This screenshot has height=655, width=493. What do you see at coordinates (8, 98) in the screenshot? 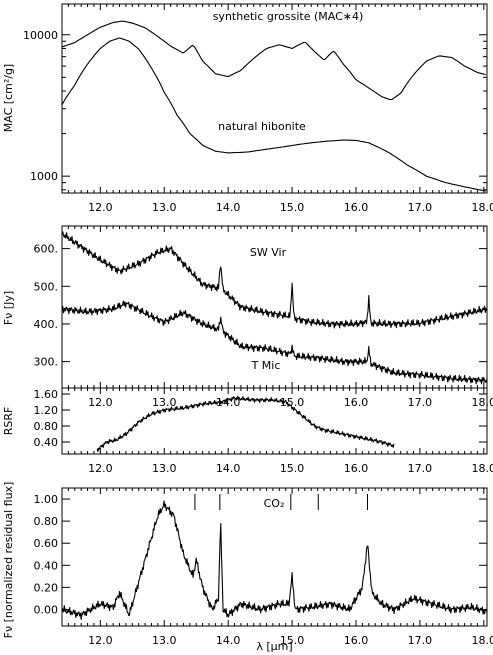
I see `y-axis-label: MAC [cm²/g]` at bounding box center [8, 98].